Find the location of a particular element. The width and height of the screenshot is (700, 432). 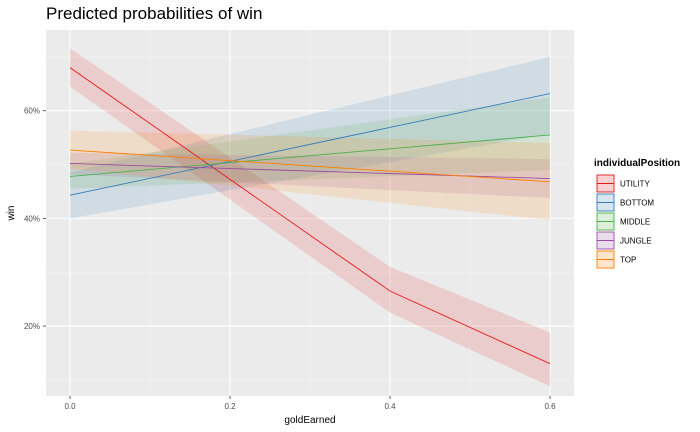

y-tick-label: 20% is located at coordinates (32, 326).